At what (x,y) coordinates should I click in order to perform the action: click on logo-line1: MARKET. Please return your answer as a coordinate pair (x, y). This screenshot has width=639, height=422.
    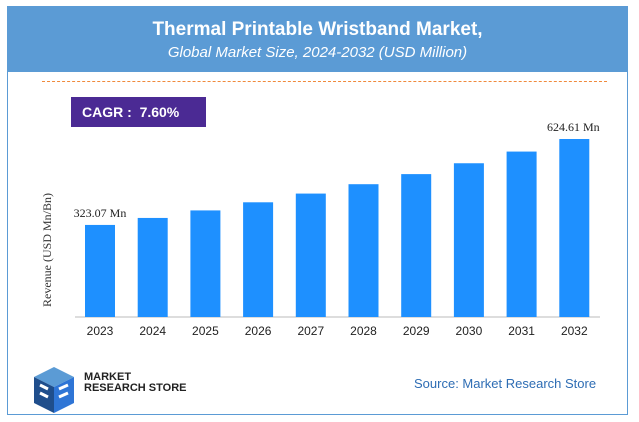
    Looking at the image, I should click on (108, 377).